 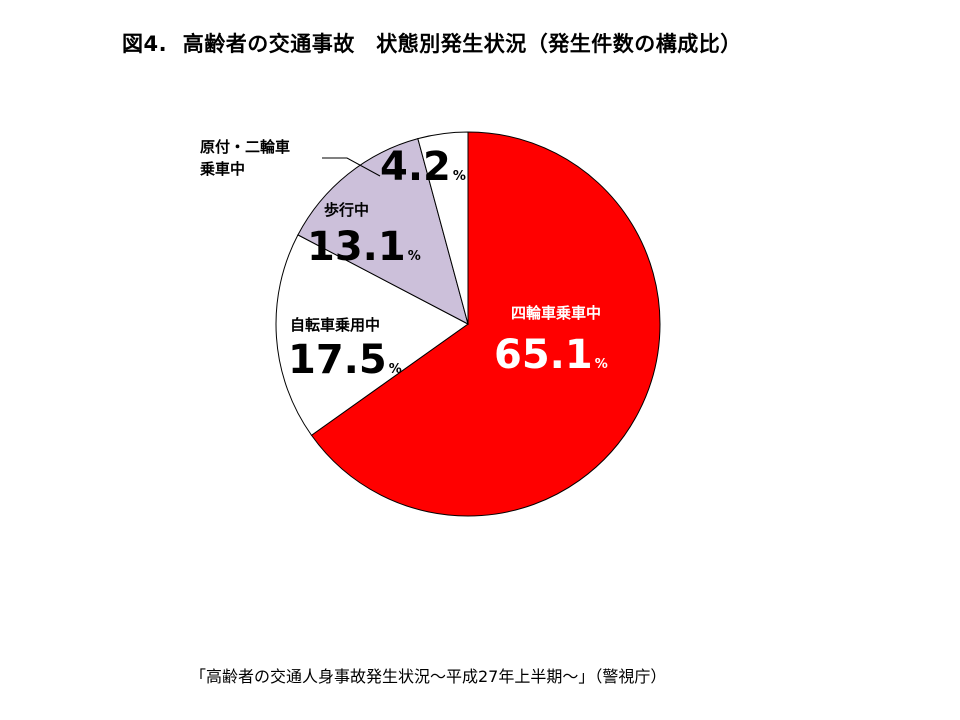 What do you see at coordinates (345, 360) in the screenshot?
I see `label-bicycle-value: 17.5%` at bounding box center [345, 360].